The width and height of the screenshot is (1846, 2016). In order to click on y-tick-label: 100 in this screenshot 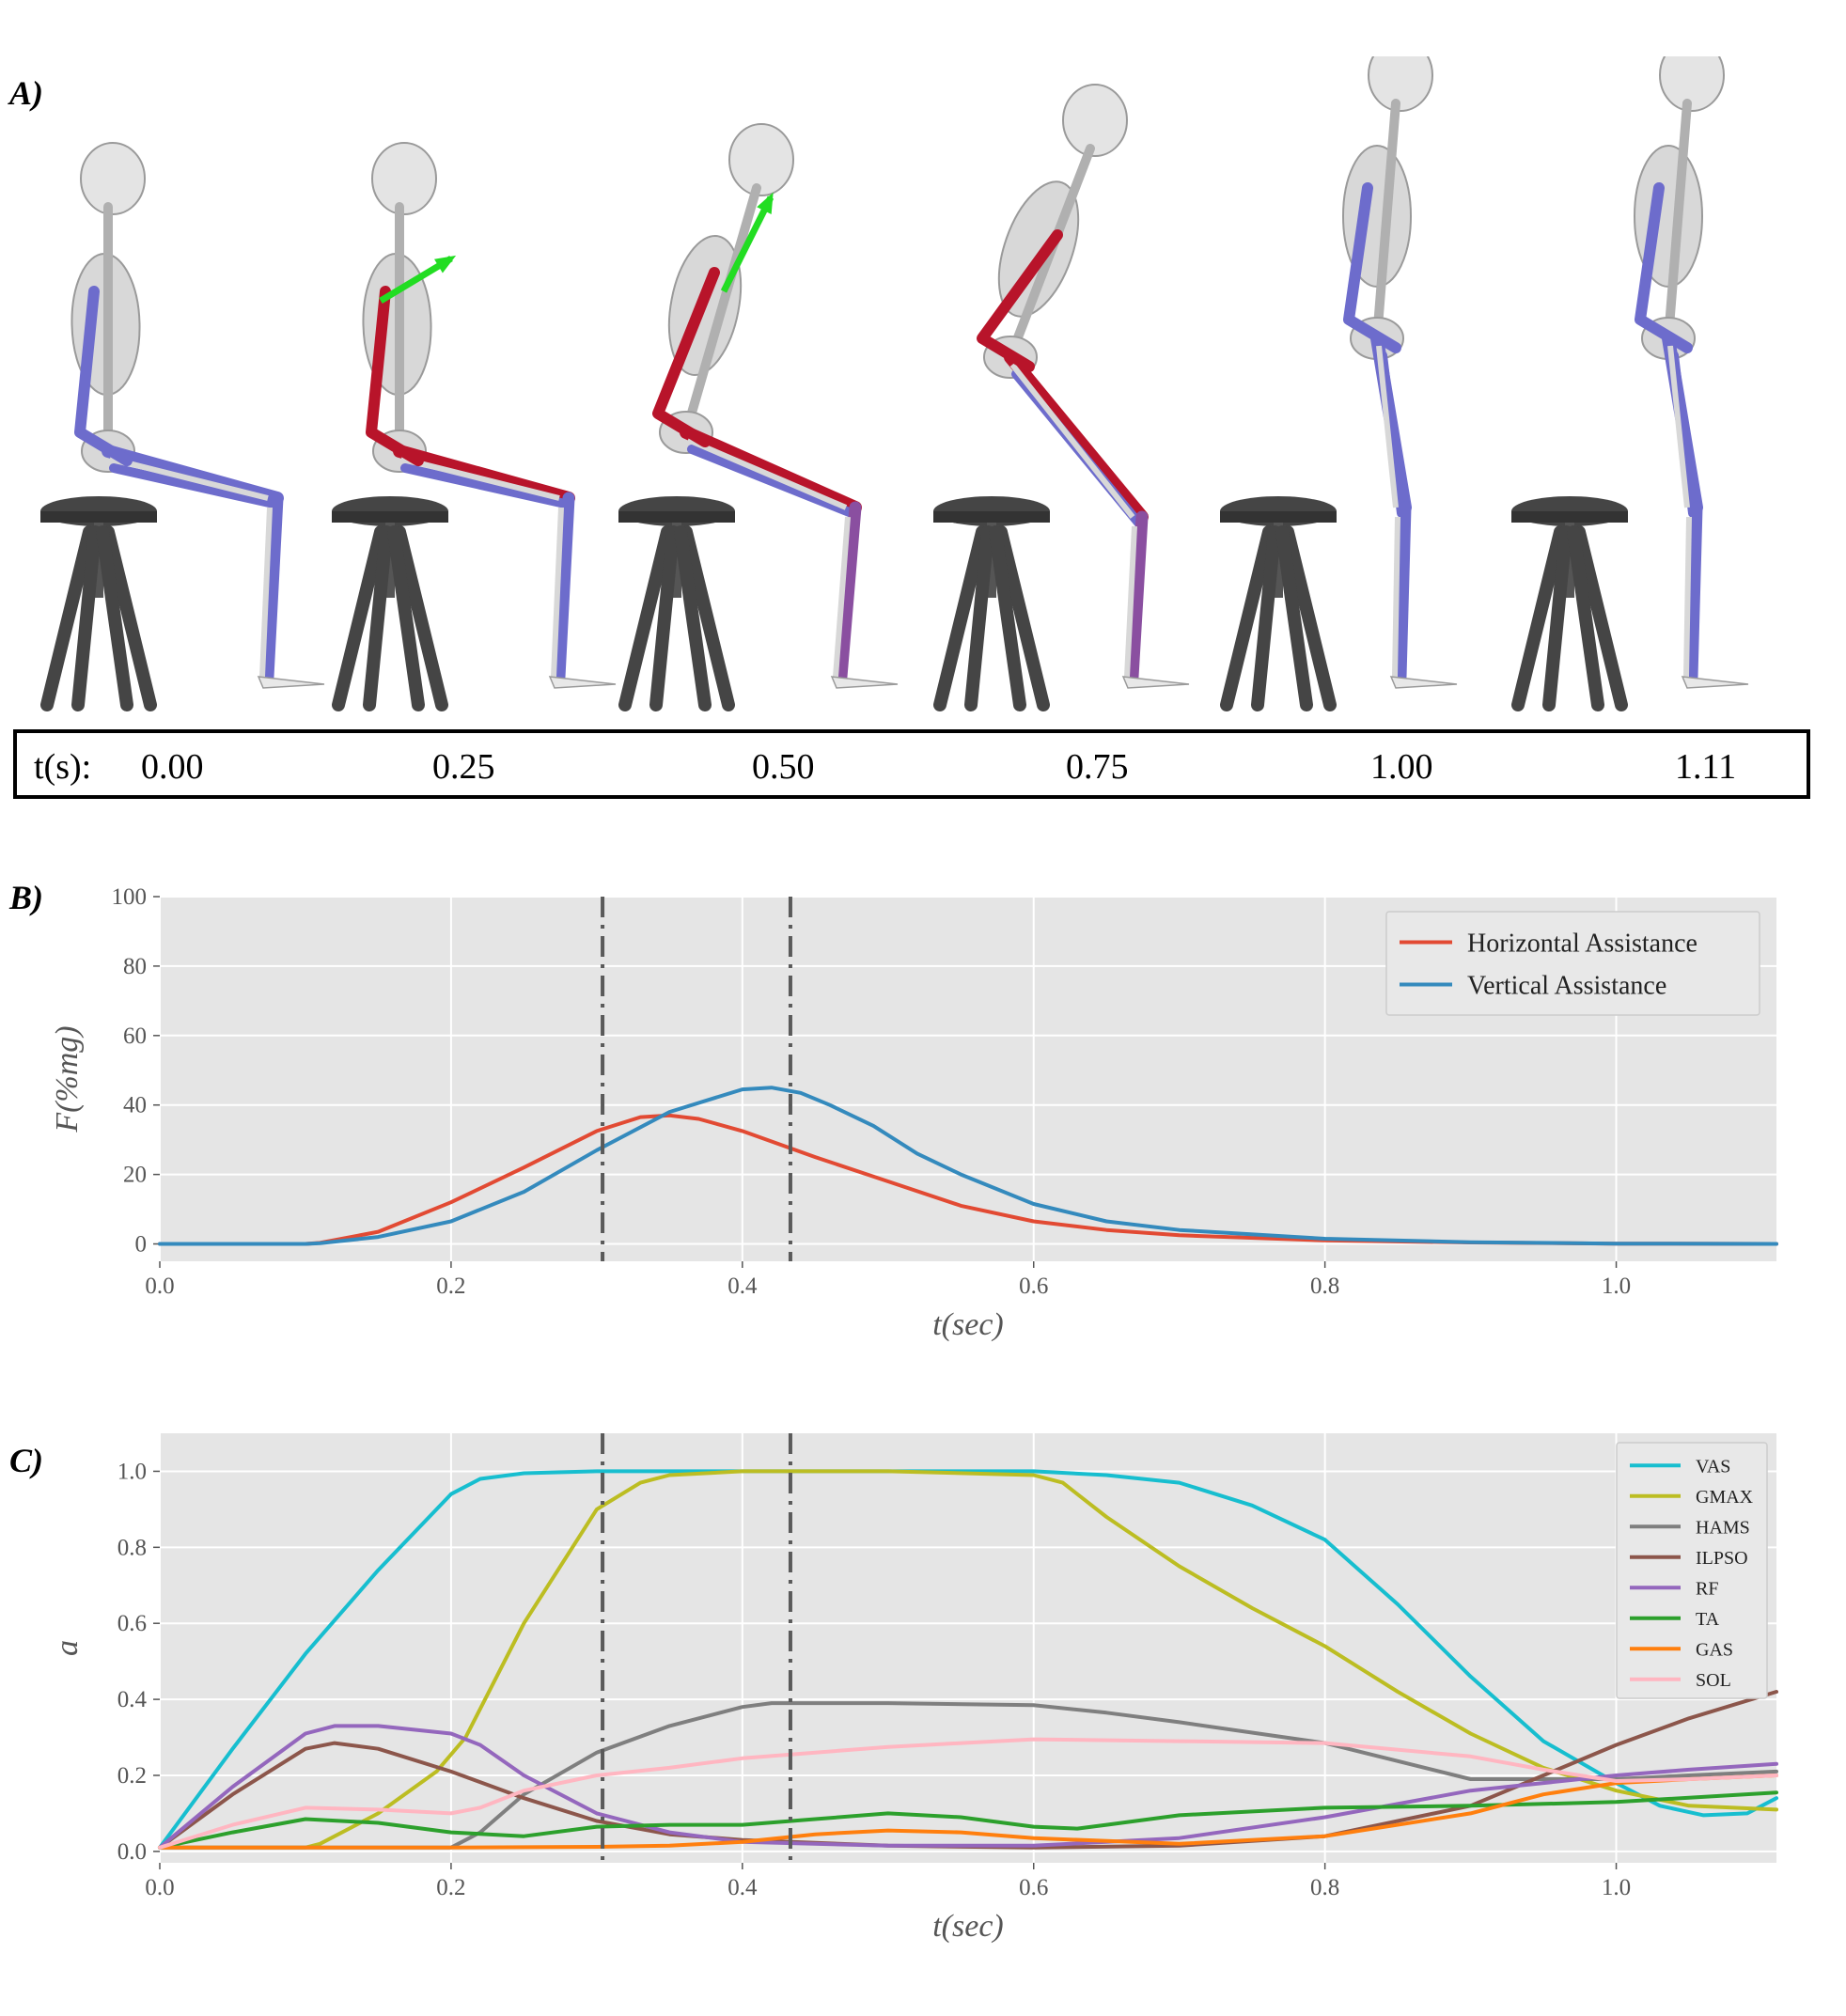, I will do `click(130, 897)`.